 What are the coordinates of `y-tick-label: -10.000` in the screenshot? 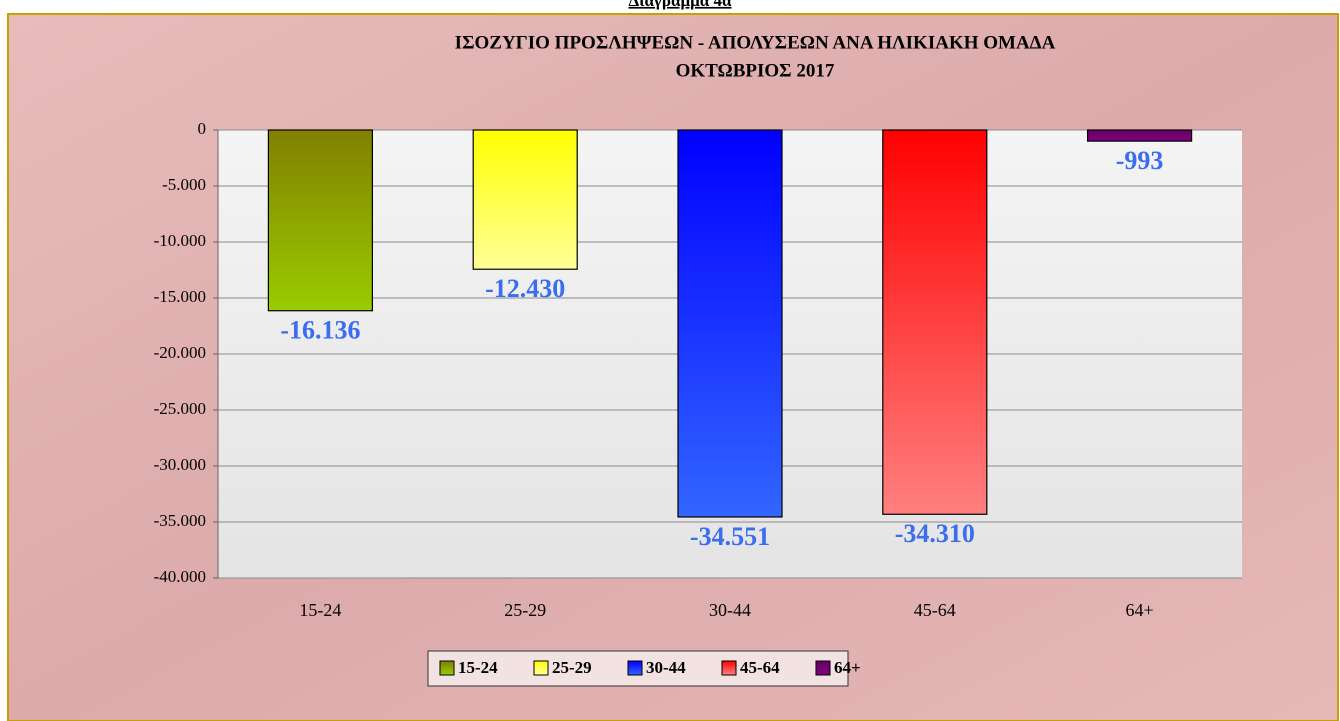 It's located at (180, 240).